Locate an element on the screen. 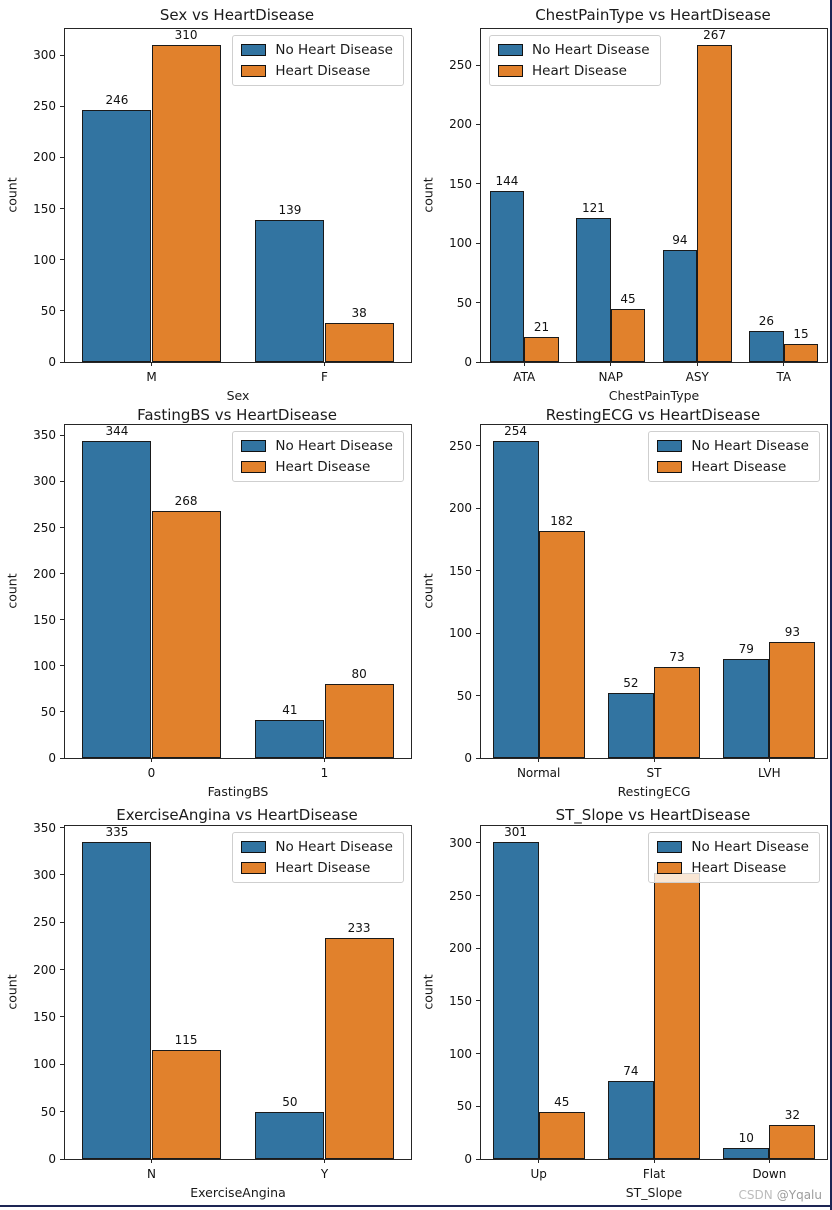 This screenshot has width=832, height=1210. legend-item: Heart Disease is located at coordinates (574, 71).